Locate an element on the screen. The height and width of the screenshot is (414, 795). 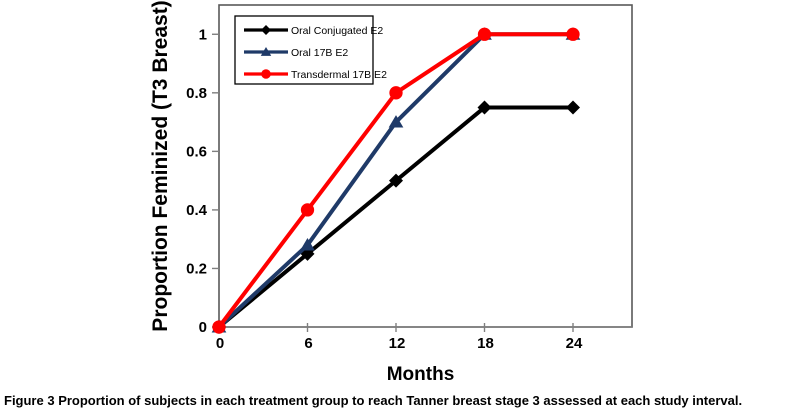
figure-caption-label: Figure 3 is located at coordinates (29, 400).